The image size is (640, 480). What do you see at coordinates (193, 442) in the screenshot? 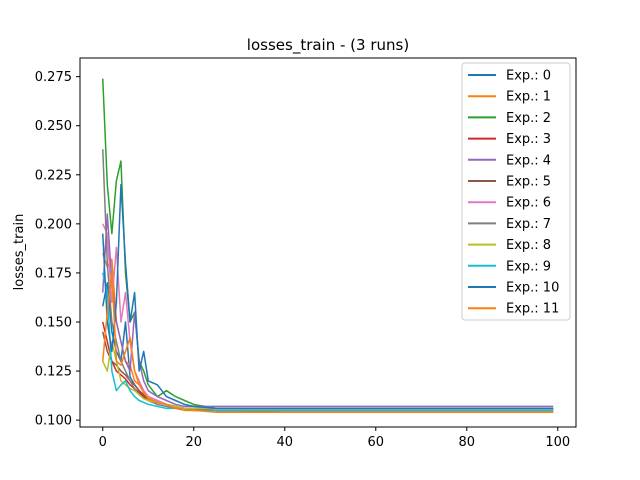
I see `x-tick-label: 20` at bounding box center [193, 442].